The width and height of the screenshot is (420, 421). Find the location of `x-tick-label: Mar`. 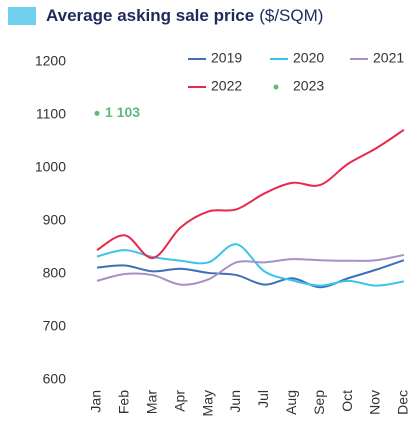

x-tick-label: Mar is located at coordinates (152, 402).